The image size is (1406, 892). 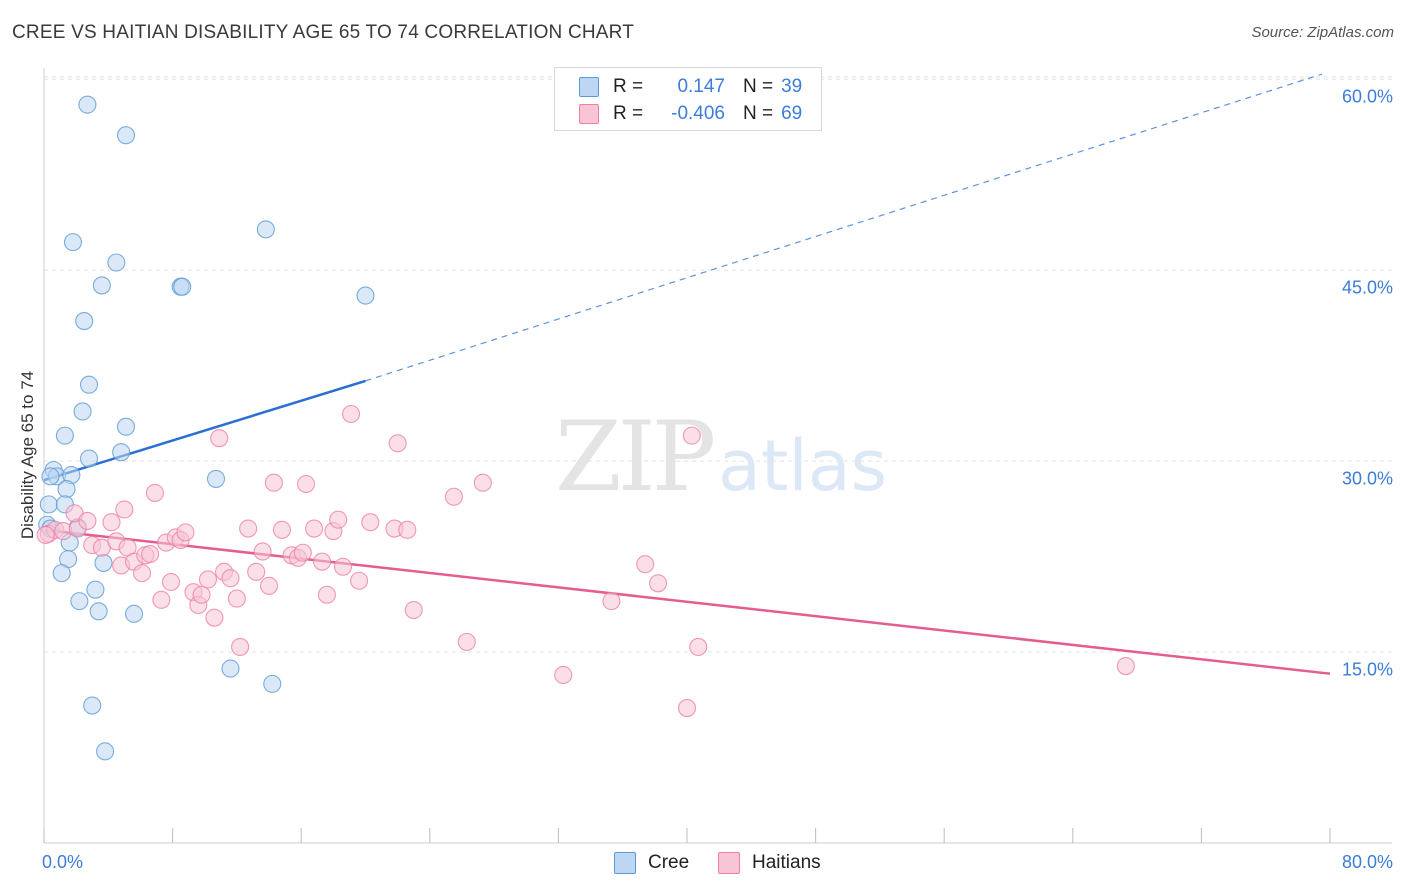 What do you see at coordinates (1367, 287) in the screenshot?
I see `y-tick-45: 45.0%` at bounding box center [1367, 287].